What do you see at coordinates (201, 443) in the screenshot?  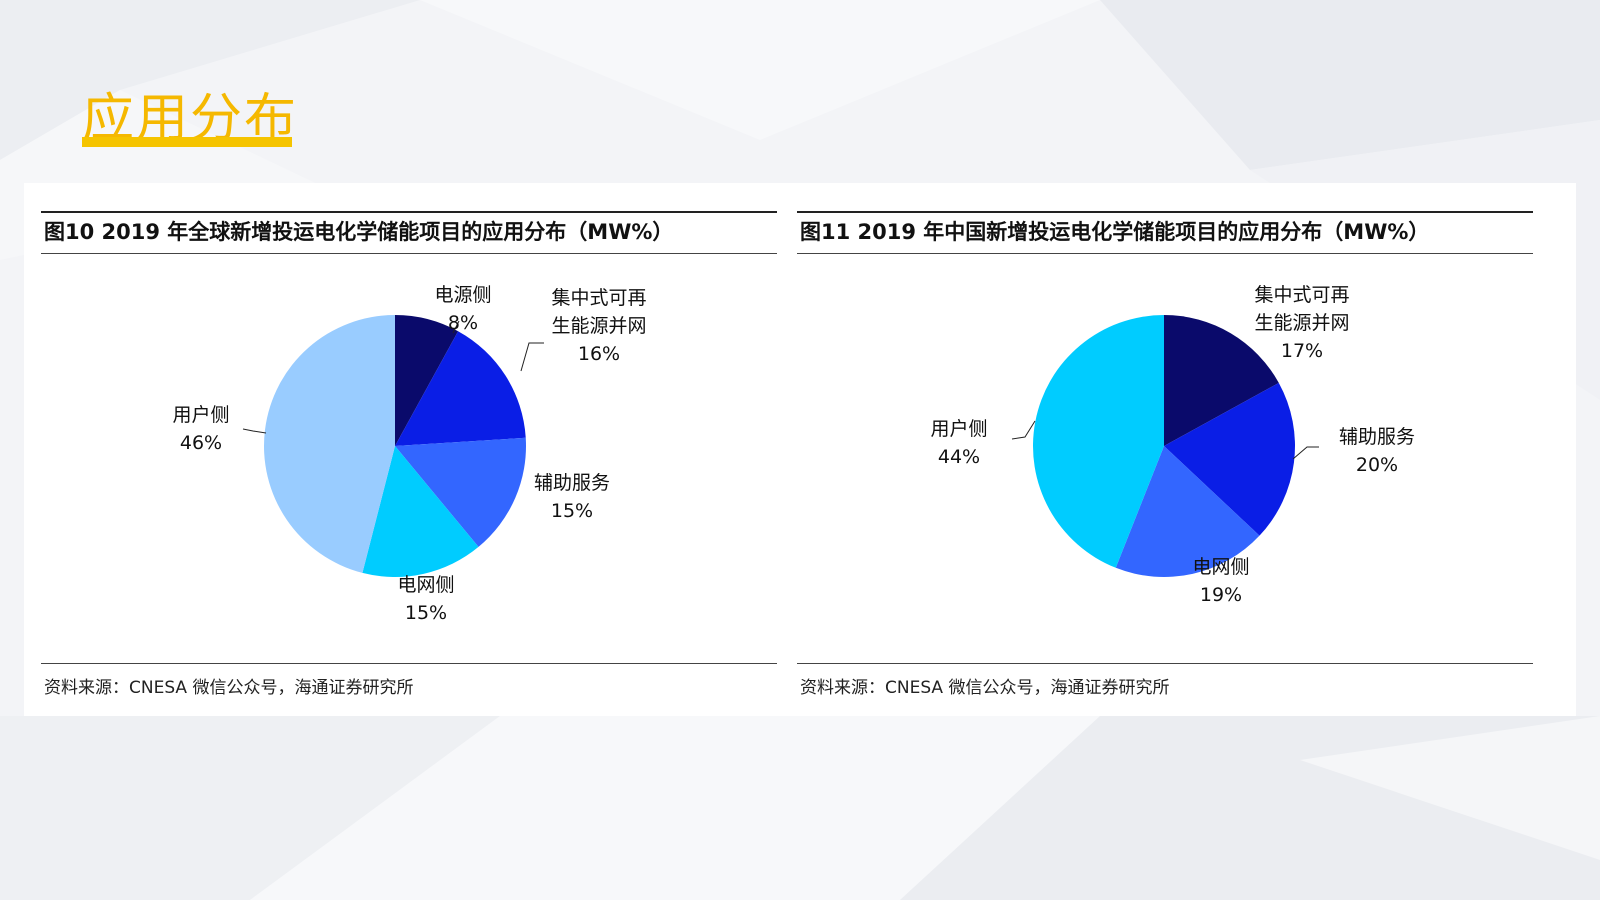 I see `slice-value-label: 46%` at bounding box center [201, 443].